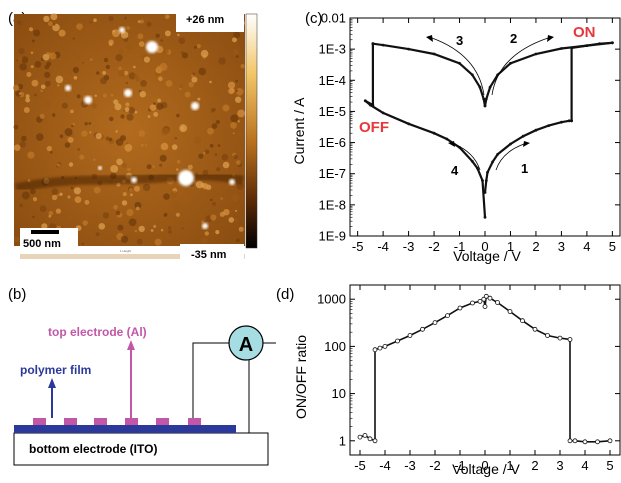 The height and width of the screenshot is (483, 621). Describe the element at coordinates (510, 246) in the screenshot. I see `x-tick-label: 1` at that location.